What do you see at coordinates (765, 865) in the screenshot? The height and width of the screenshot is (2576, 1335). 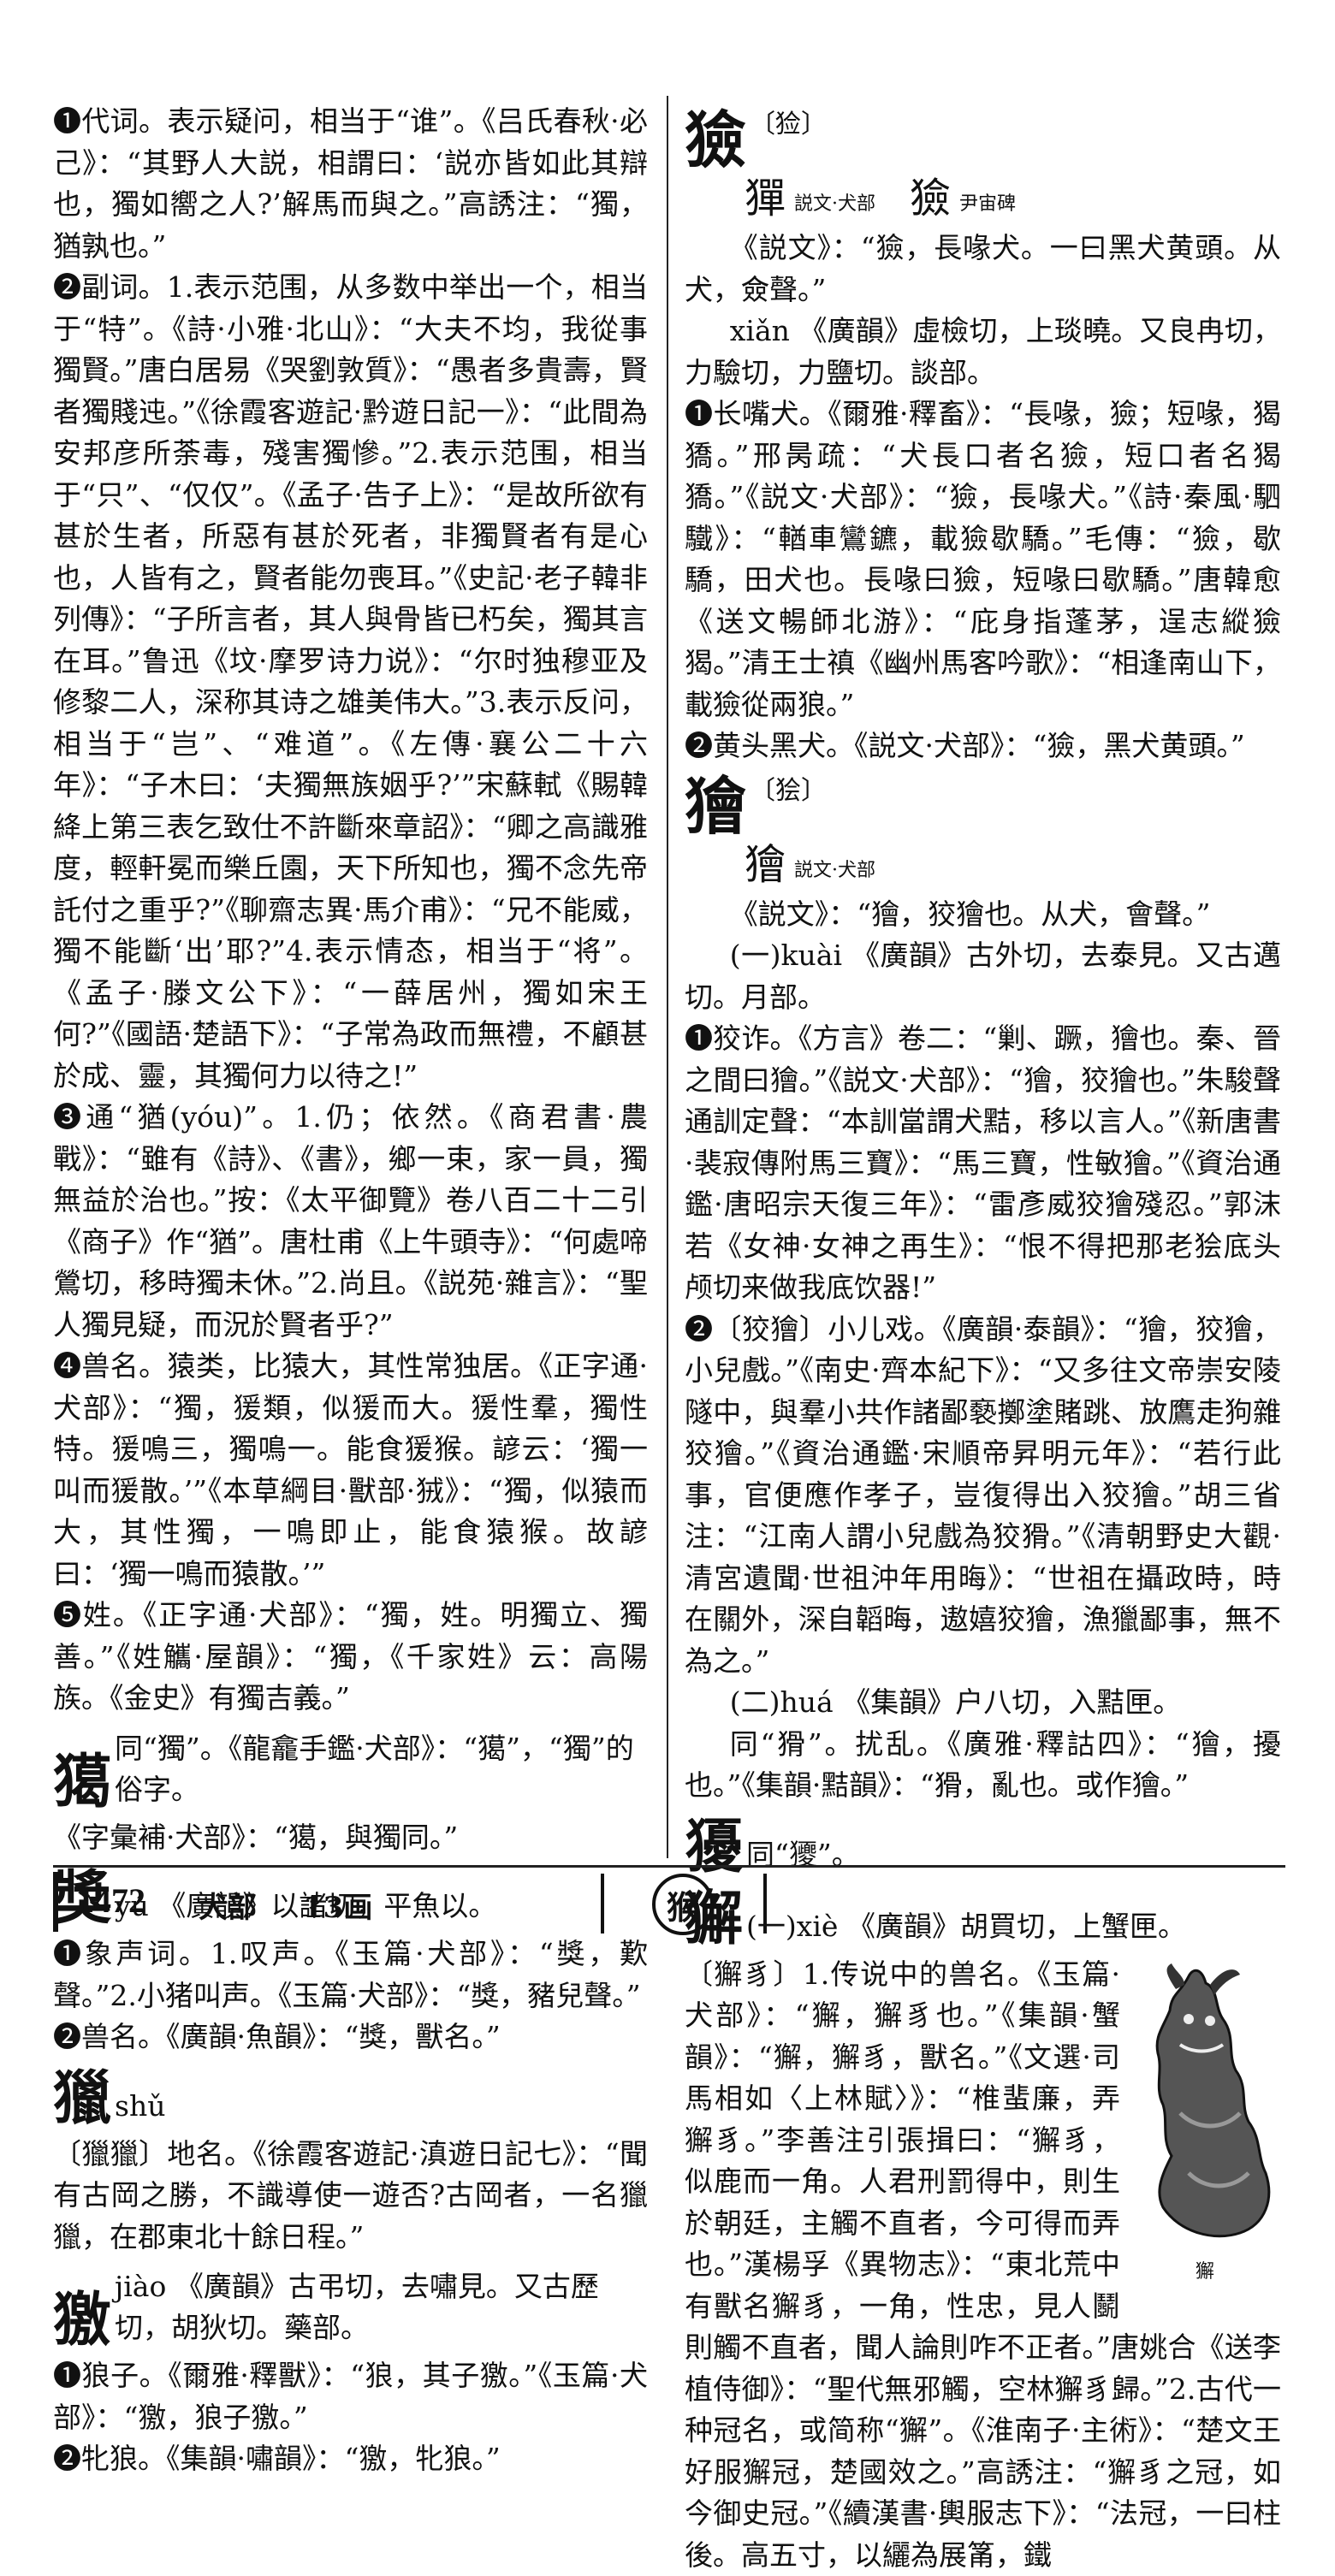 I see `seal-glyph: 獪` at bounding box center [765, 865].